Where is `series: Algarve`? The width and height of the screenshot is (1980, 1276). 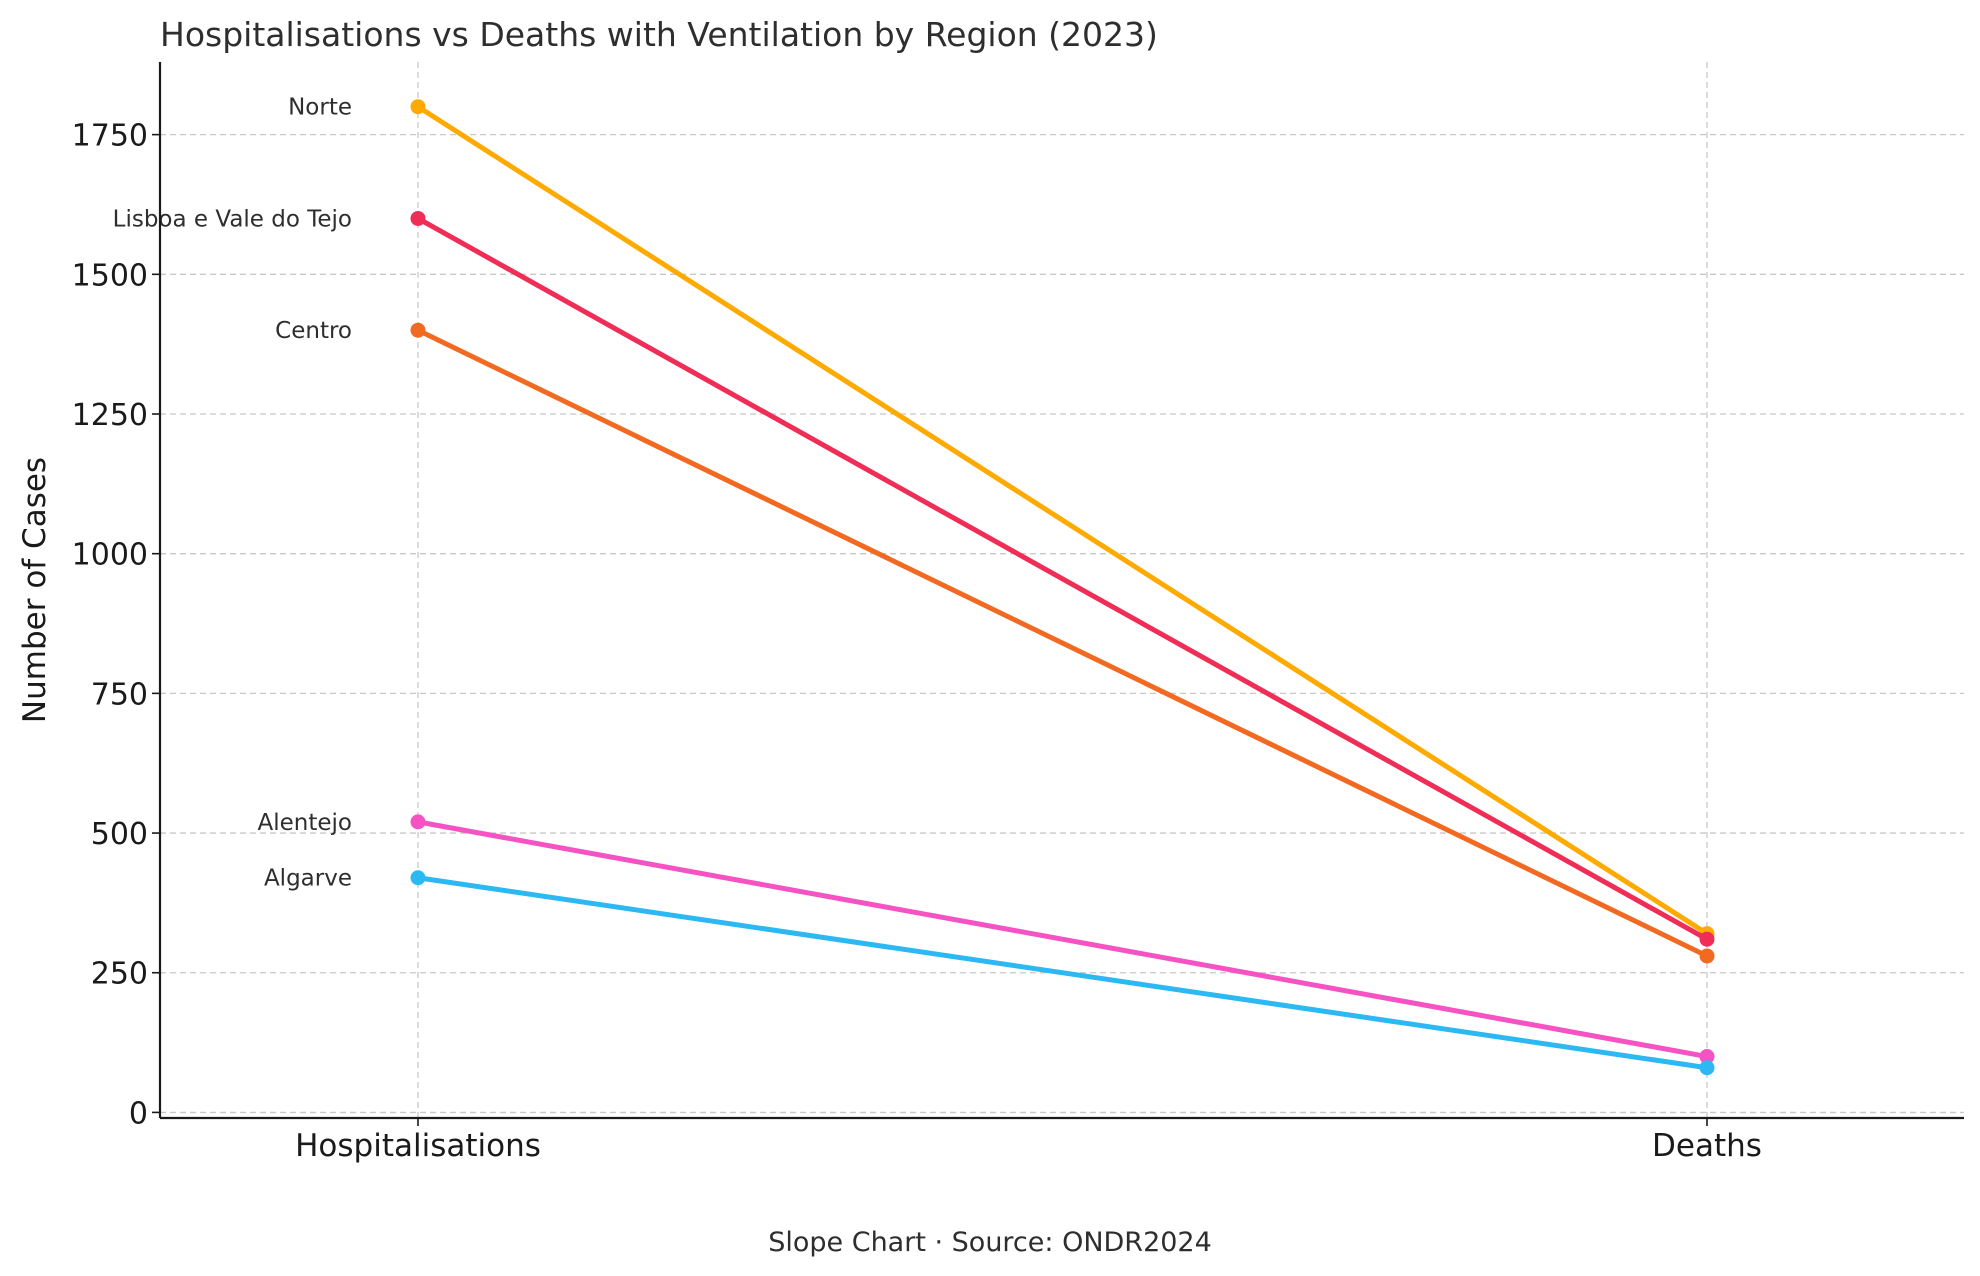
series: Algarve is located at coordinates (989, 971).